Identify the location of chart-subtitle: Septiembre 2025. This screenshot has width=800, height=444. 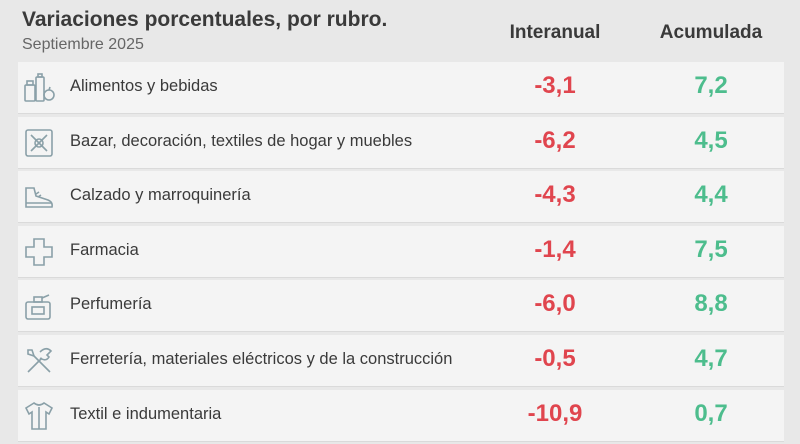
(83, 44).